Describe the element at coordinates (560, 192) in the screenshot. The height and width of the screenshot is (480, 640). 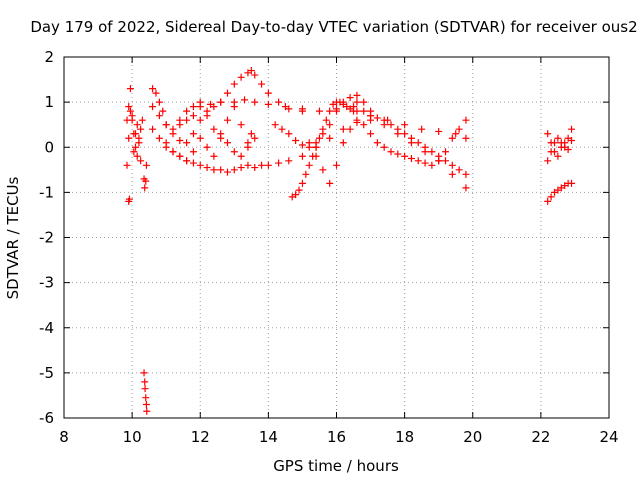
I see `series-arc-q` at that location.